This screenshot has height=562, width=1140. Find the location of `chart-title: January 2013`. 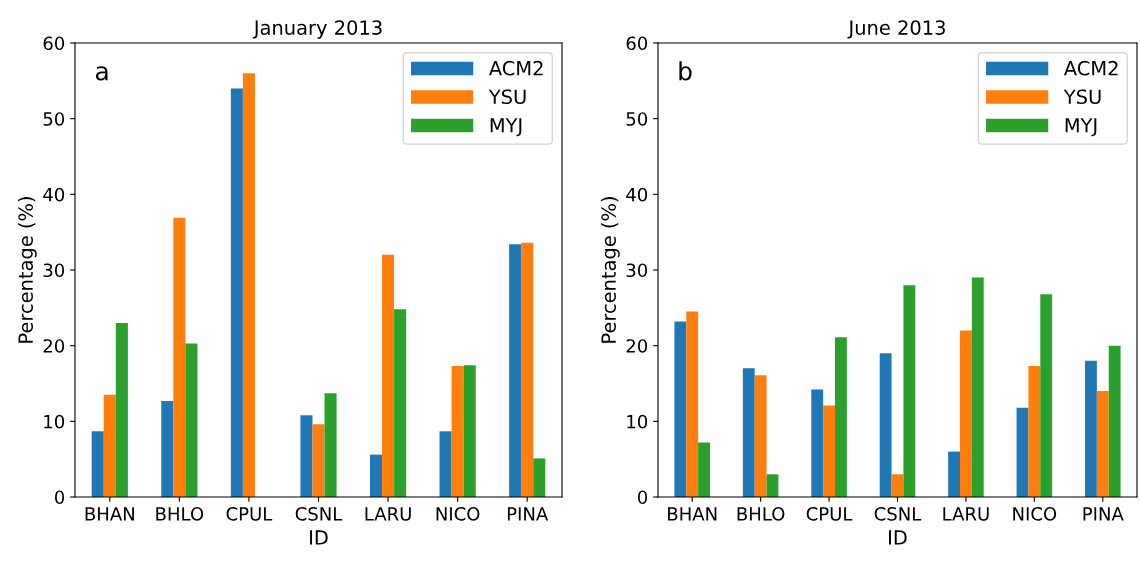

chart-title: January 2013 is located at coordinates (317, 29).